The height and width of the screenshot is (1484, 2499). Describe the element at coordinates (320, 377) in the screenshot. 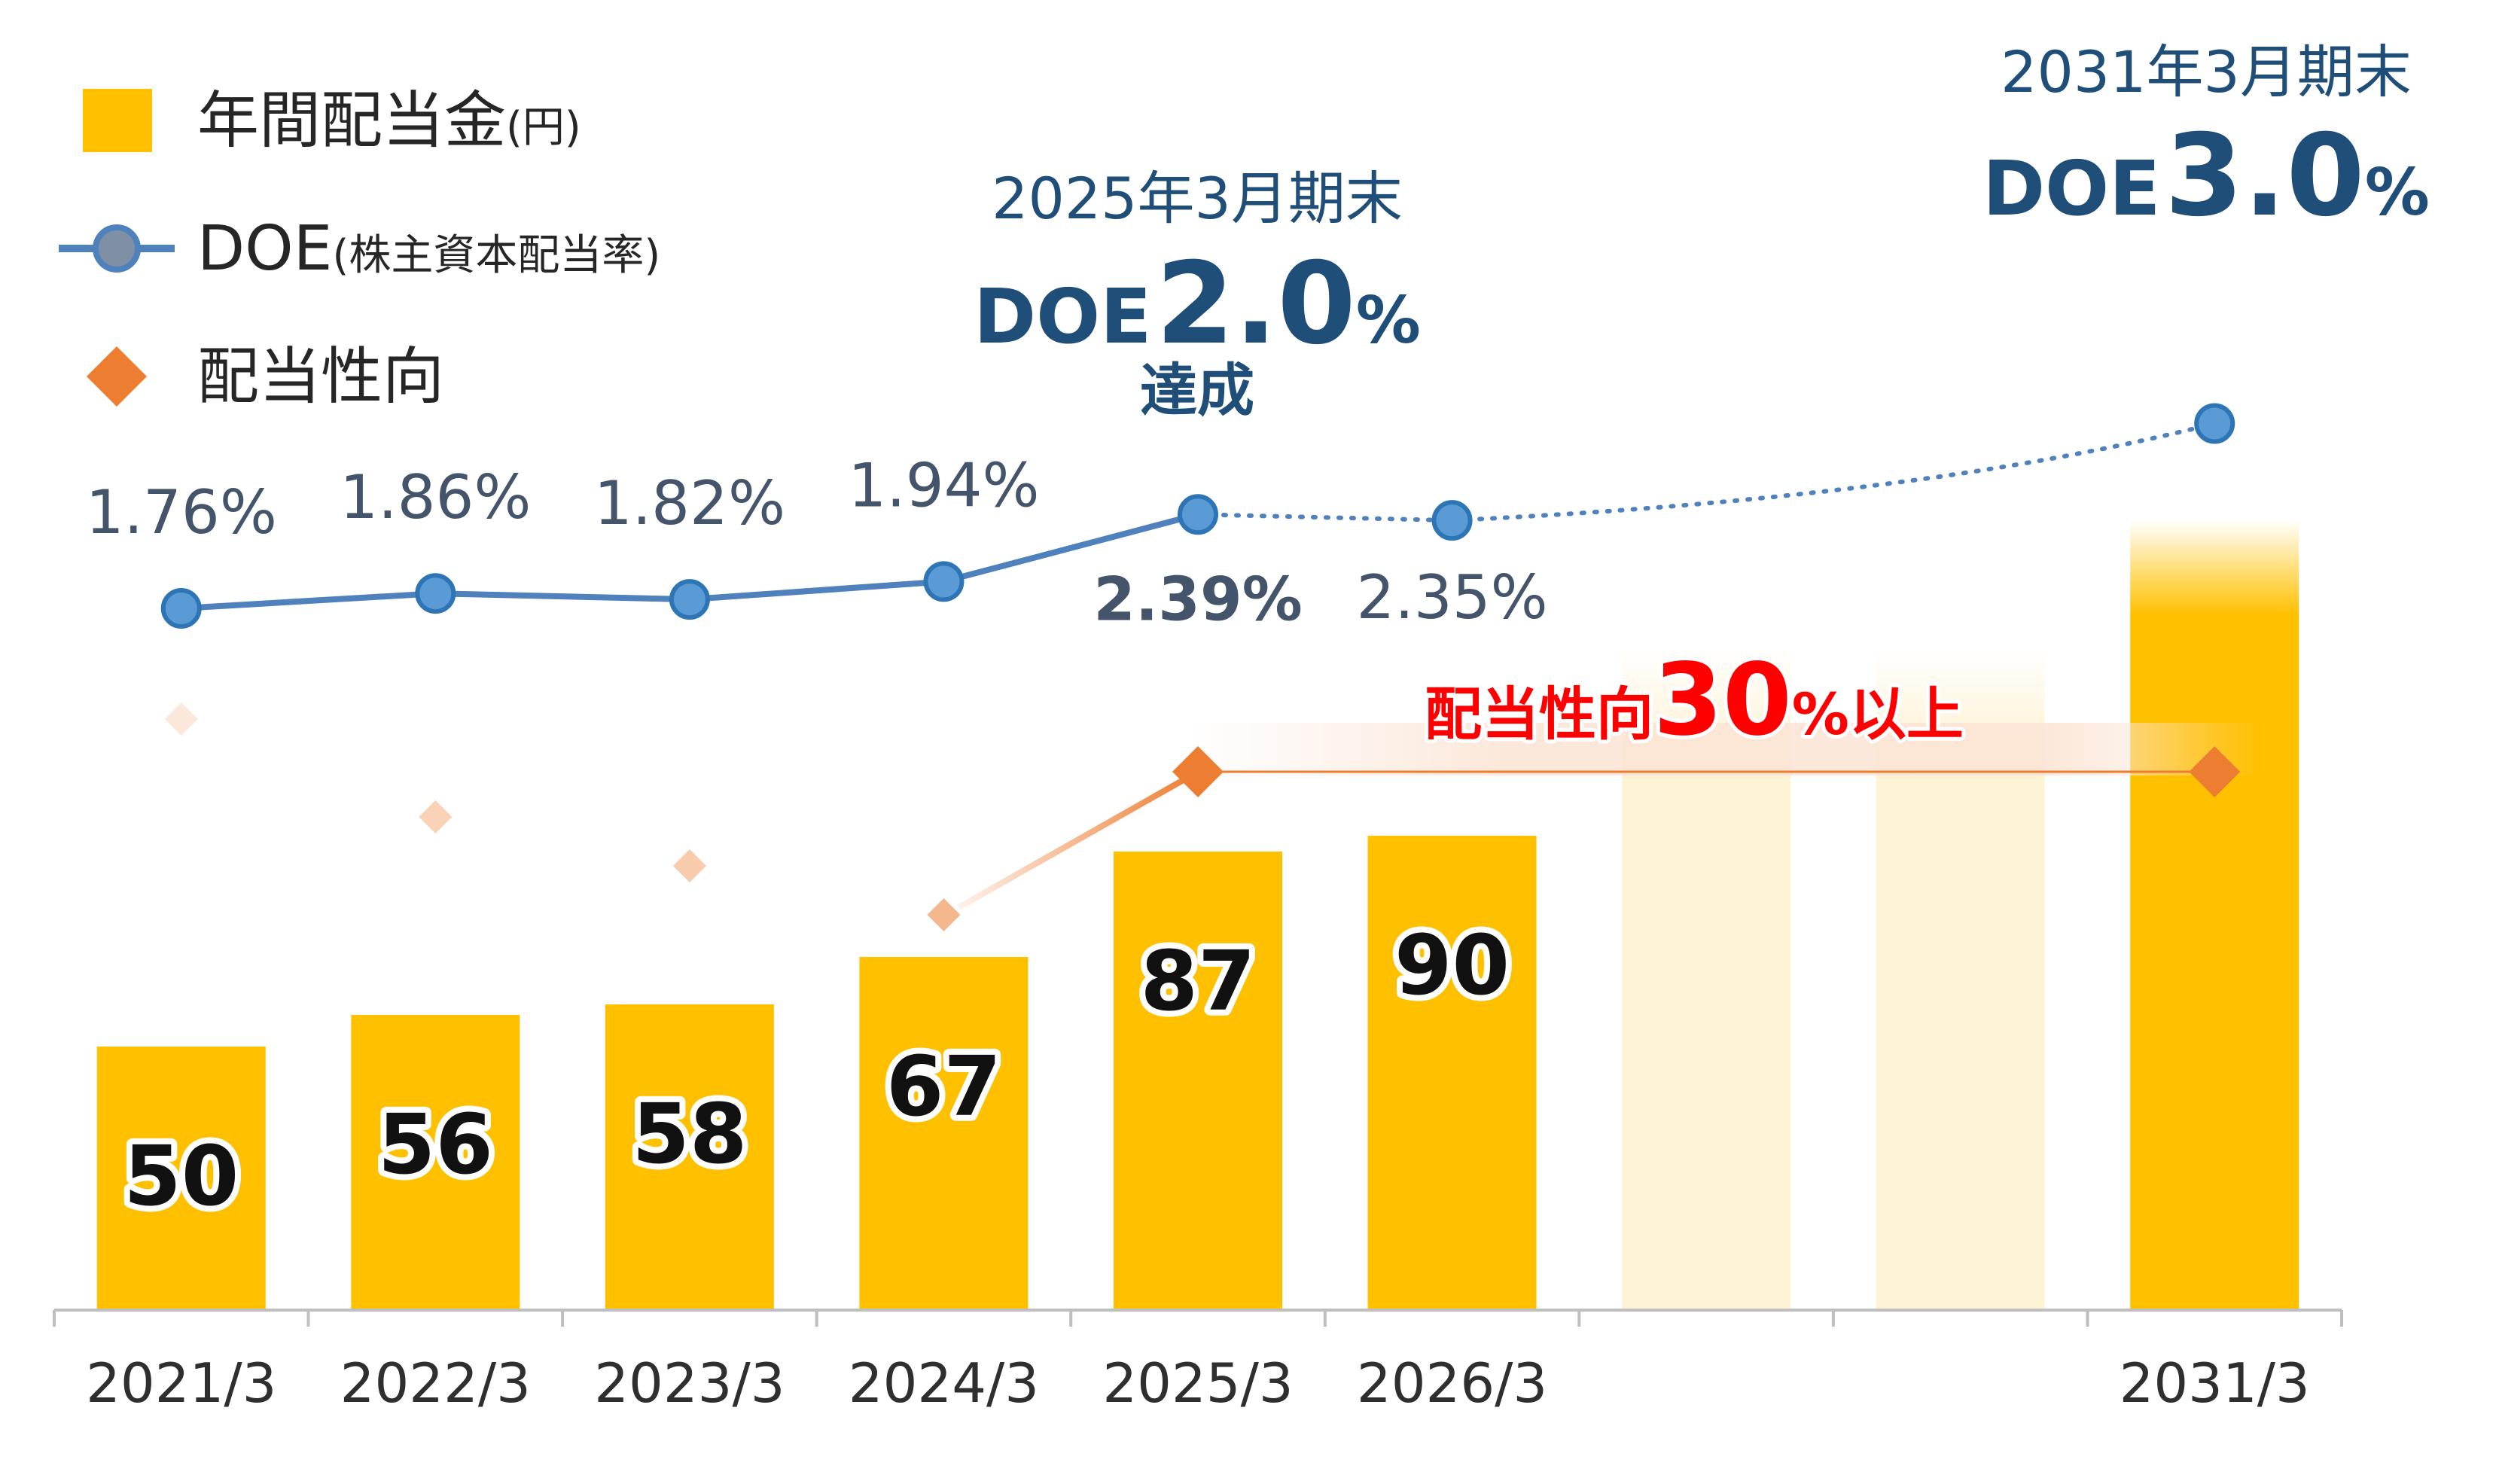

I see `legend-payout-label: 配当性向` at that location.